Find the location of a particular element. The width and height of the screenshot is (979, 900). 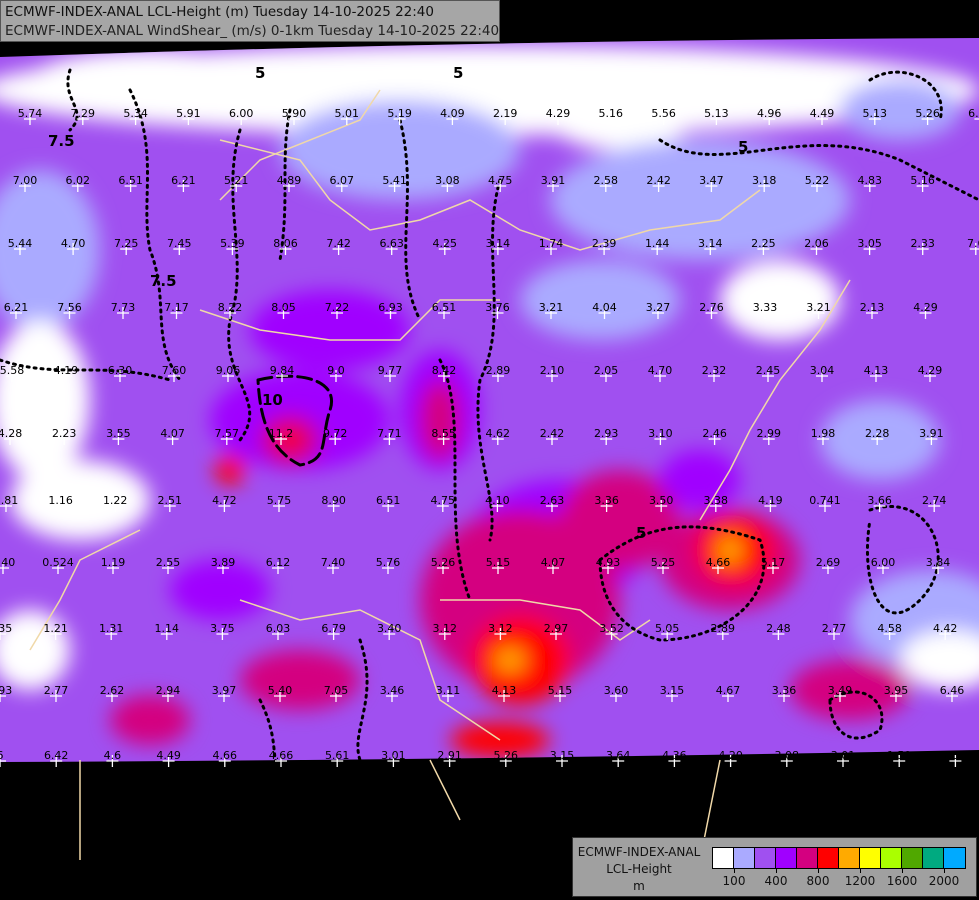

windshear-value: 9.0 is located at coordinates (336, 373).